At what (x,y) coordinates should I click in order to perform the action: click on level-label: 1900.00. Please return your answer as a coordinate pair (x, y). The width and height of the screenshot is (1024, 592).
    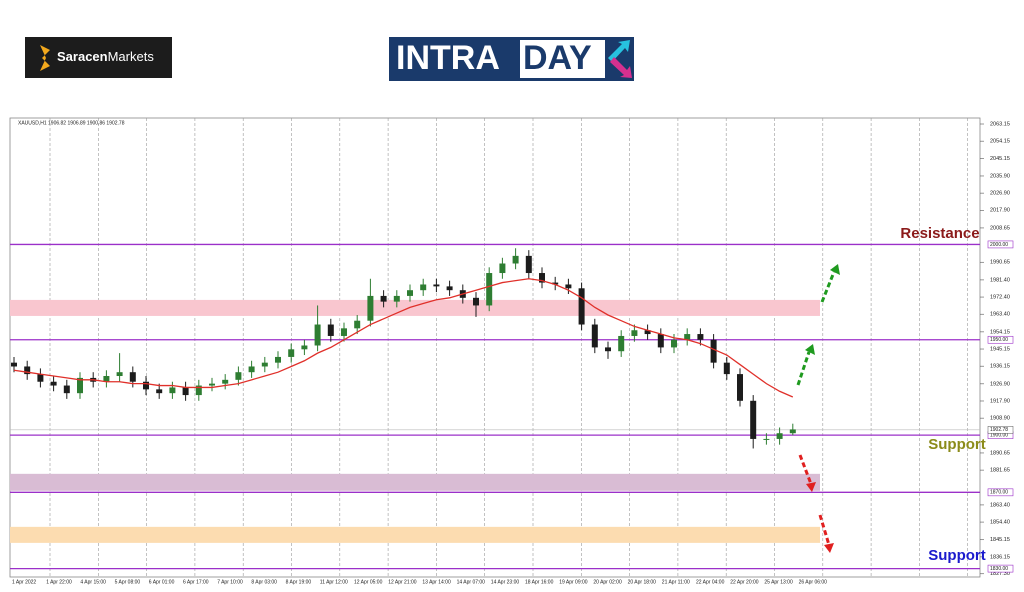
    Looking at the image, I should click on (999, 435).